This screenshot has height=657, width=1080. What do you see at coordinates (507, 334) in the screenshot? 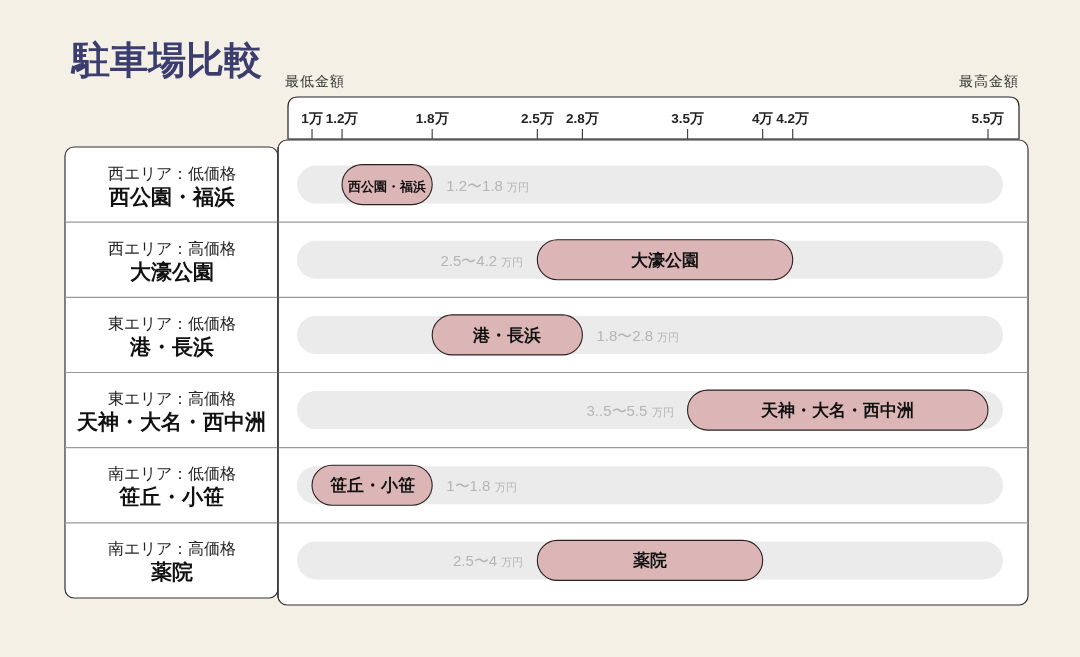
I see `bar-label: 港・長浜` at bounding box center [507, 334].